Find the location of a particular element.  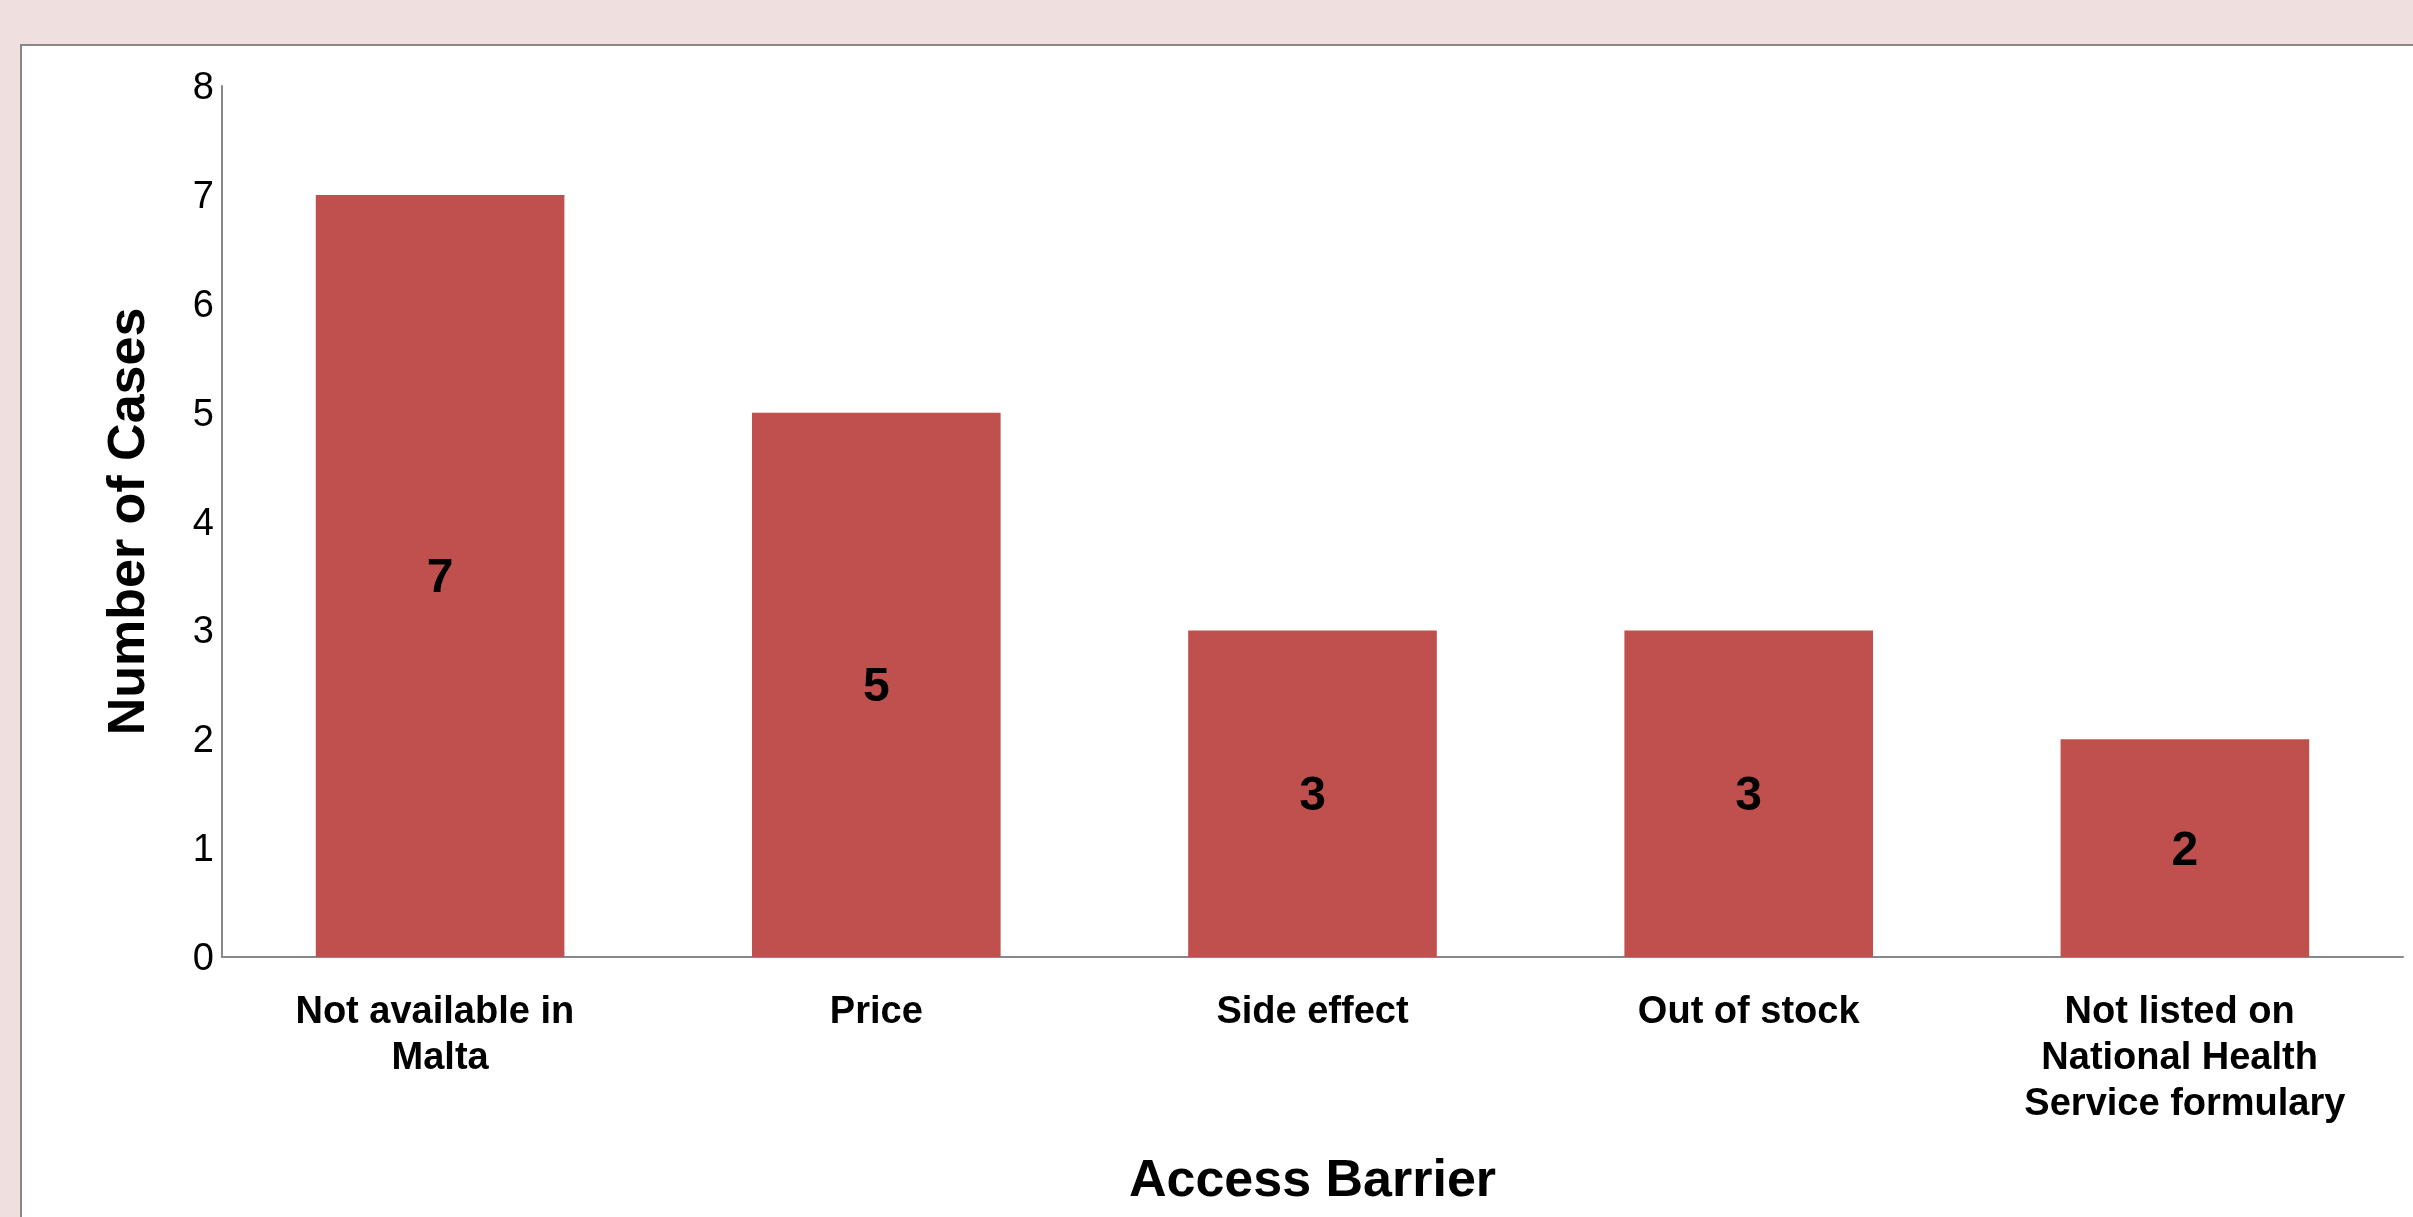

y-tick-label: 2 is located at coordinates (203, 739).